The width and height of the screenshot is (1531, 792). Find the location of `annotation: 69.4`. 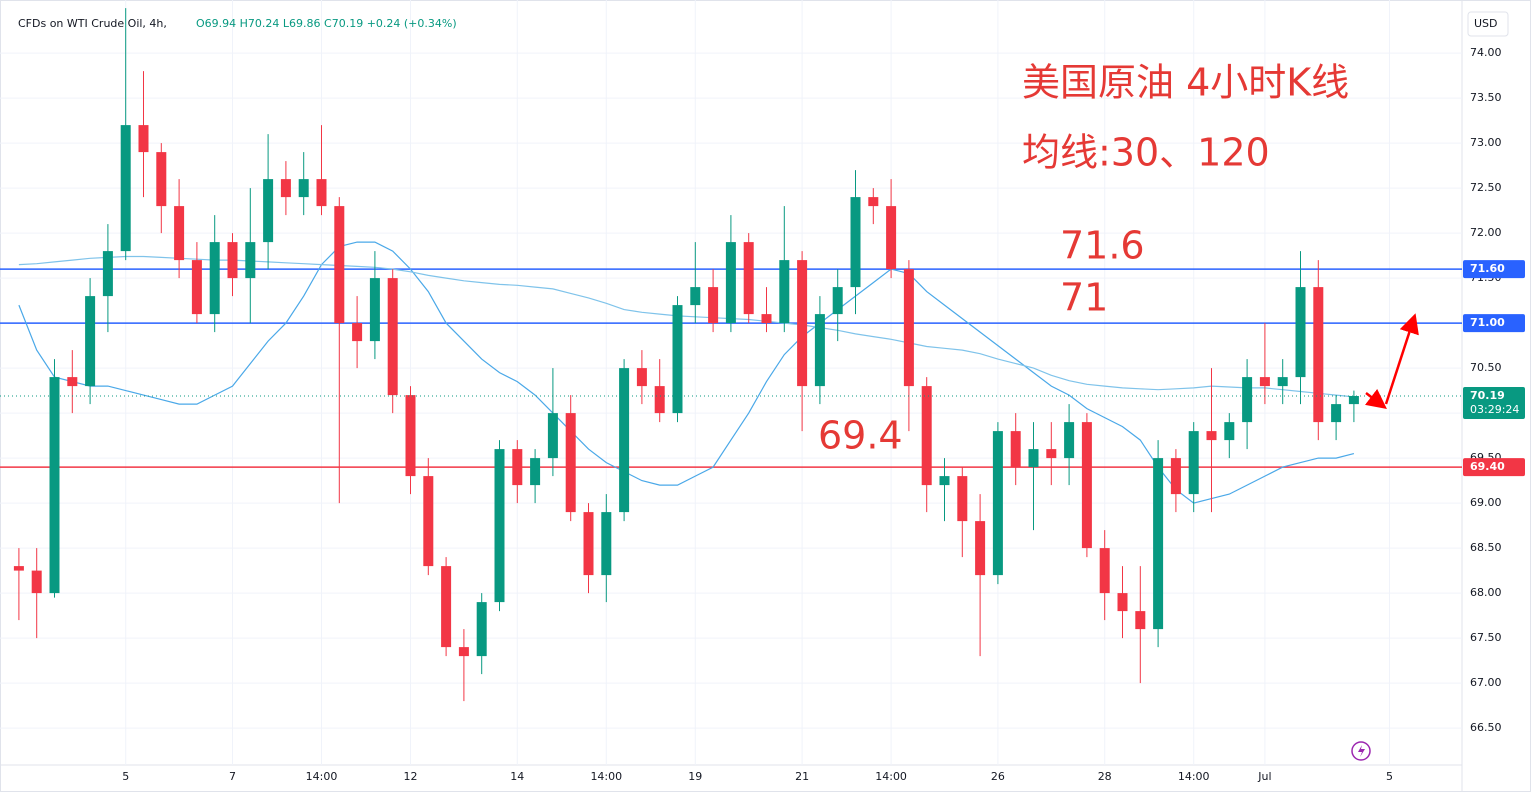

annotation: 69.4 is located at coordinates (860, 436).